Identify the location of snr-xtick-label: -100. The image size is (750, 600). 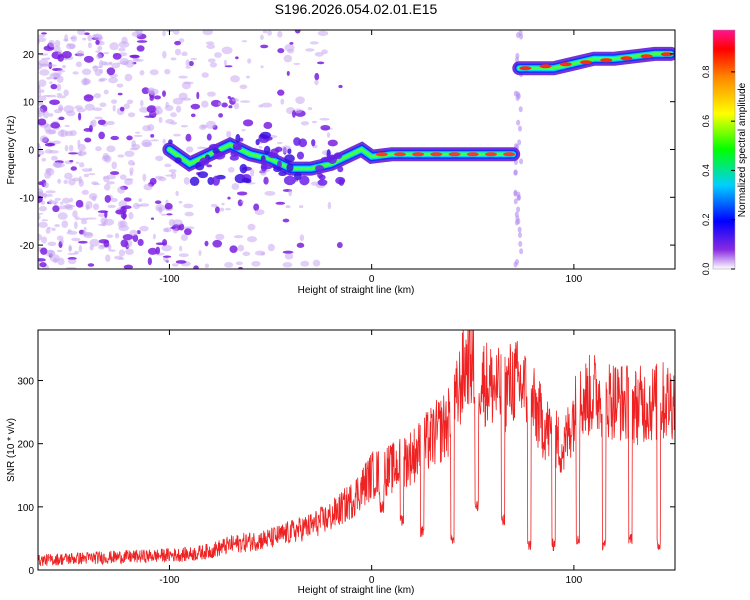
(169, 580).